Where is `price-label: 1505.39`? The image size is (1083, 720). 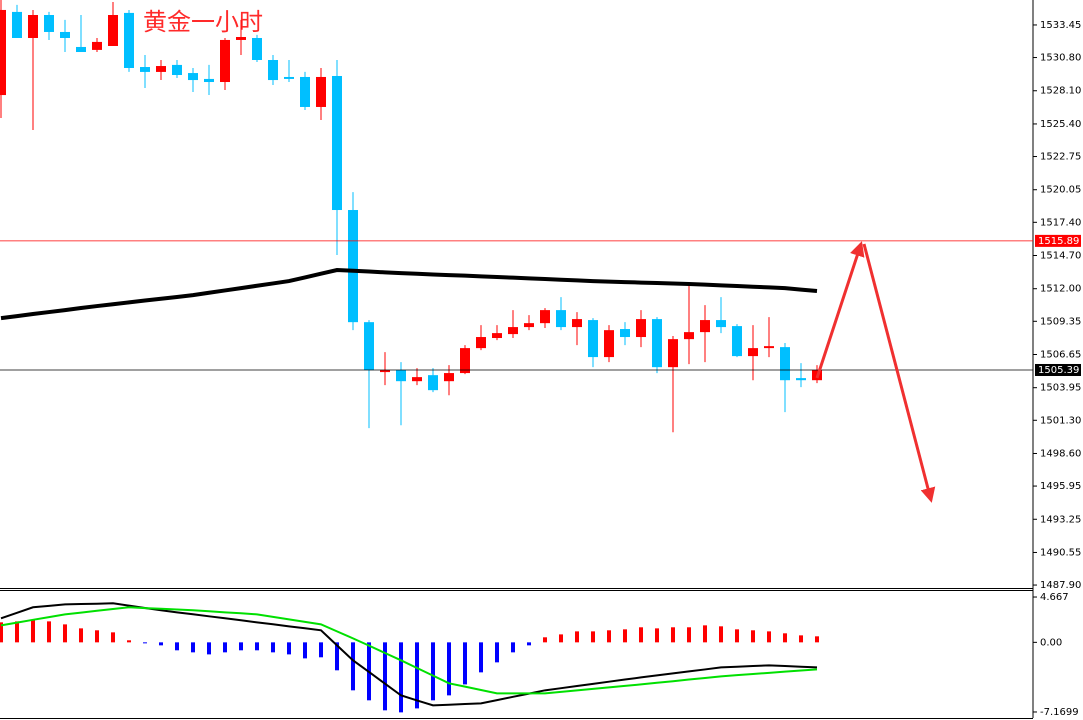
price-label: 1505.39 is located at coordinates (1058, 370).